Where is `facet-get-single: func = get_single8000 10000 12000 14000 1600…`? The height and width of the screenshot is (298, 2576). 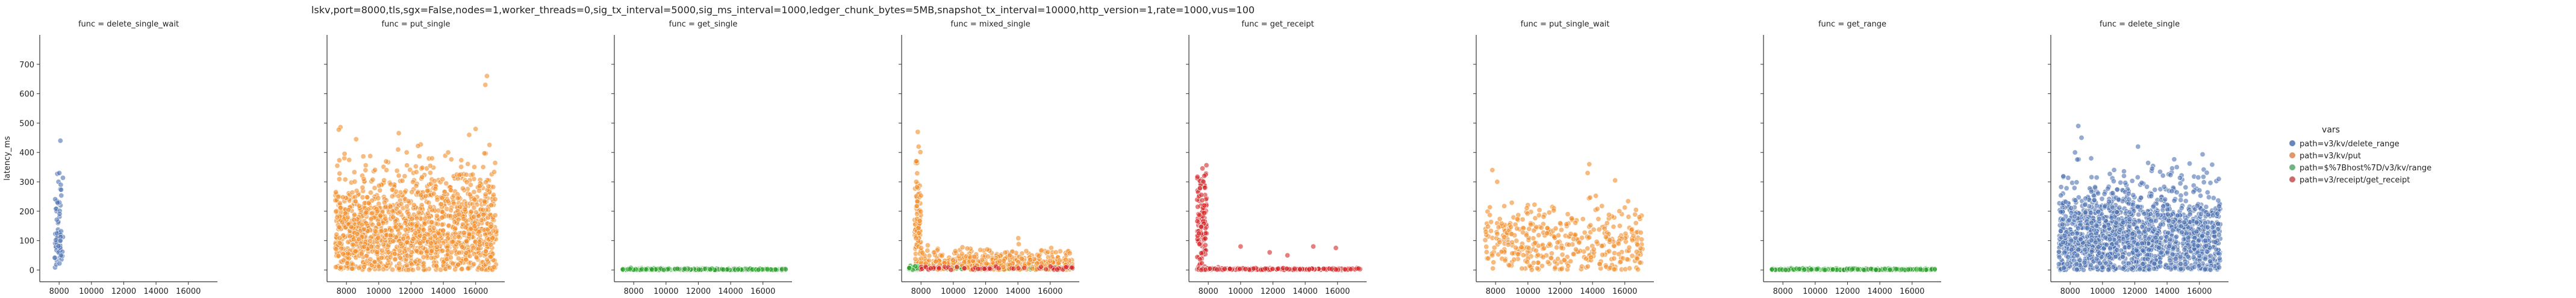
facet-get-single: func = get_single8000 10000 12000 14000 1600… is located at coordinates (701, 159).